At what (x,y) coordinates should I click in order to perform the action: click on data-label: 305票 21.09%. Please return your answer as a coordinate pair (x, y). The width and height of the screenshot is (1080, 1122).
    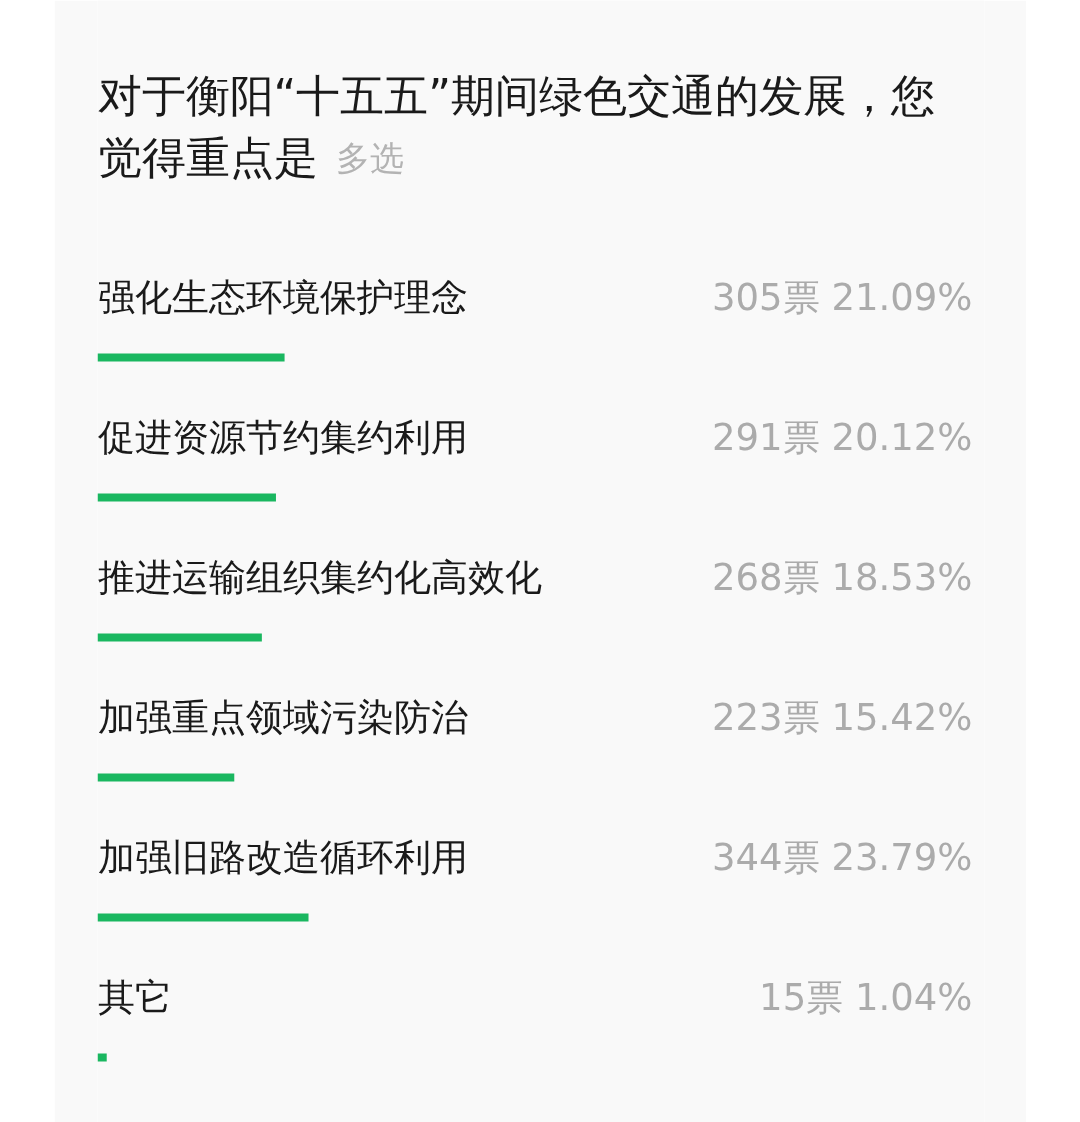
    Looking at the image, I should click on (842, 297).